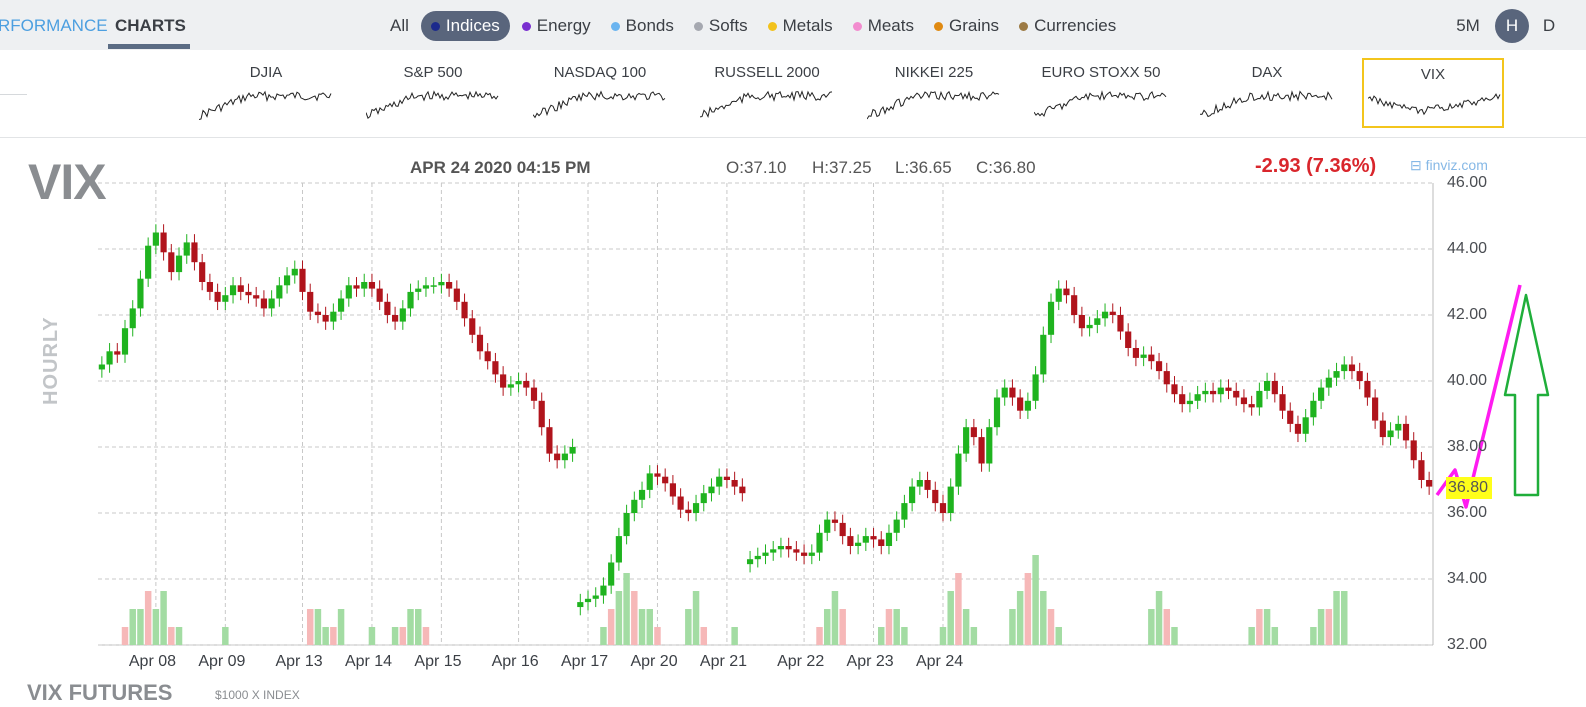 Image resolution: width=1586 pixels, height=707 pixels. Describe the element at coordinates (1449, 165) in the screenshot. I see `finviz-brand: ⊟ finviz.com` at that location.